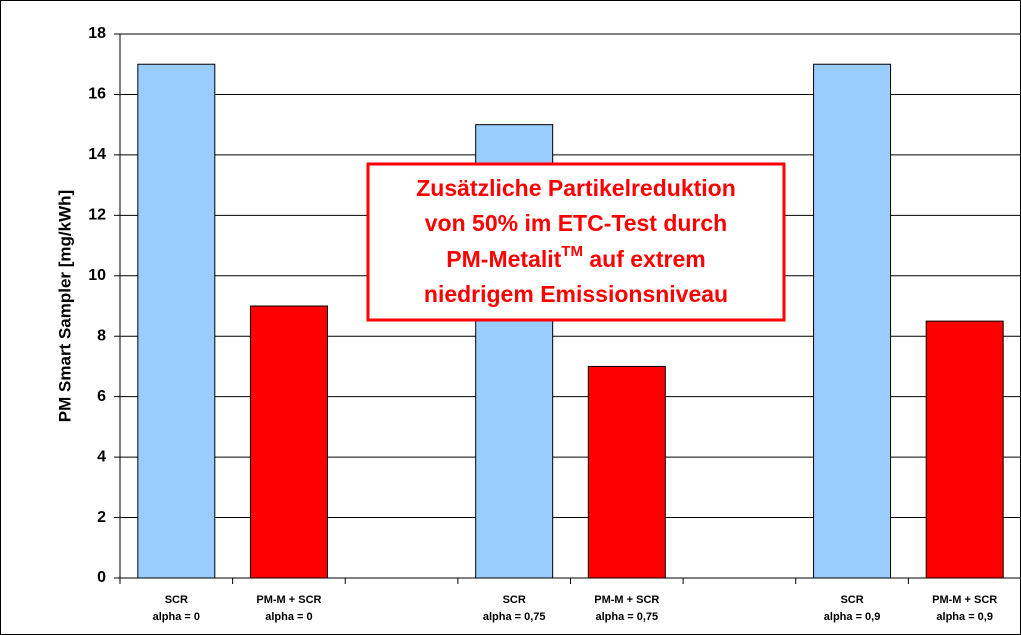 The height and width of the screenshot is (635, 1021). What do you see at coordinates (101, 517) in the screenshot?
I see `y-tick-label: 2` at bounding box center [101, 517].